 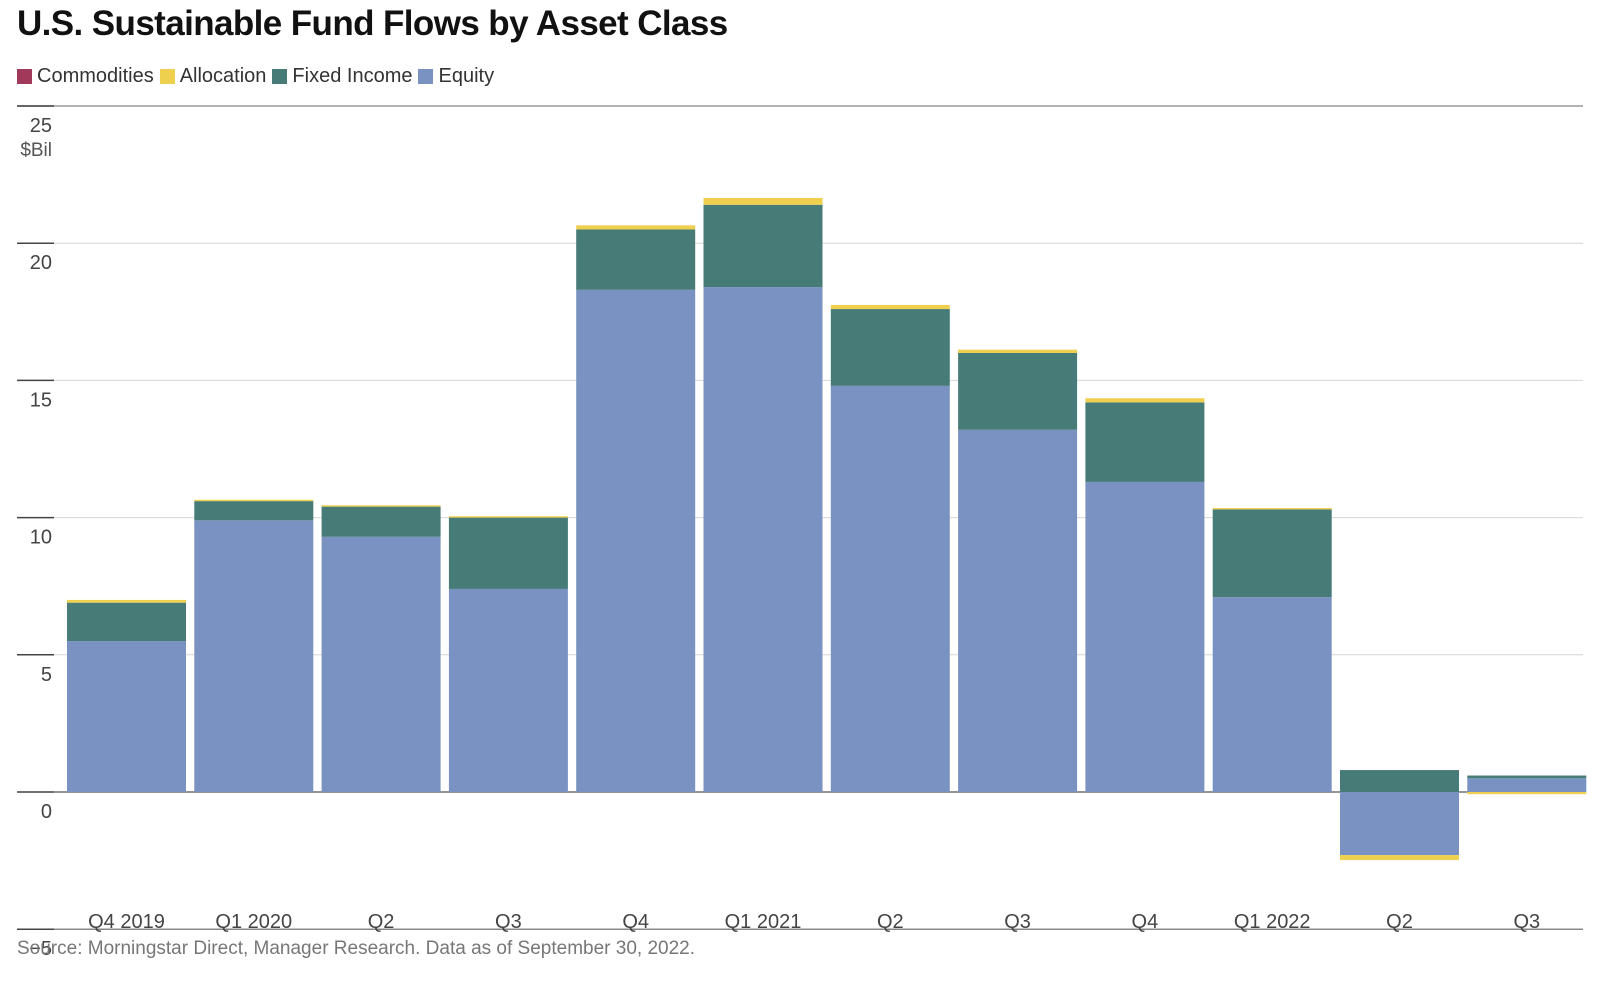 I want to click on y-tick-label: 0, so click(x=46, y=812).